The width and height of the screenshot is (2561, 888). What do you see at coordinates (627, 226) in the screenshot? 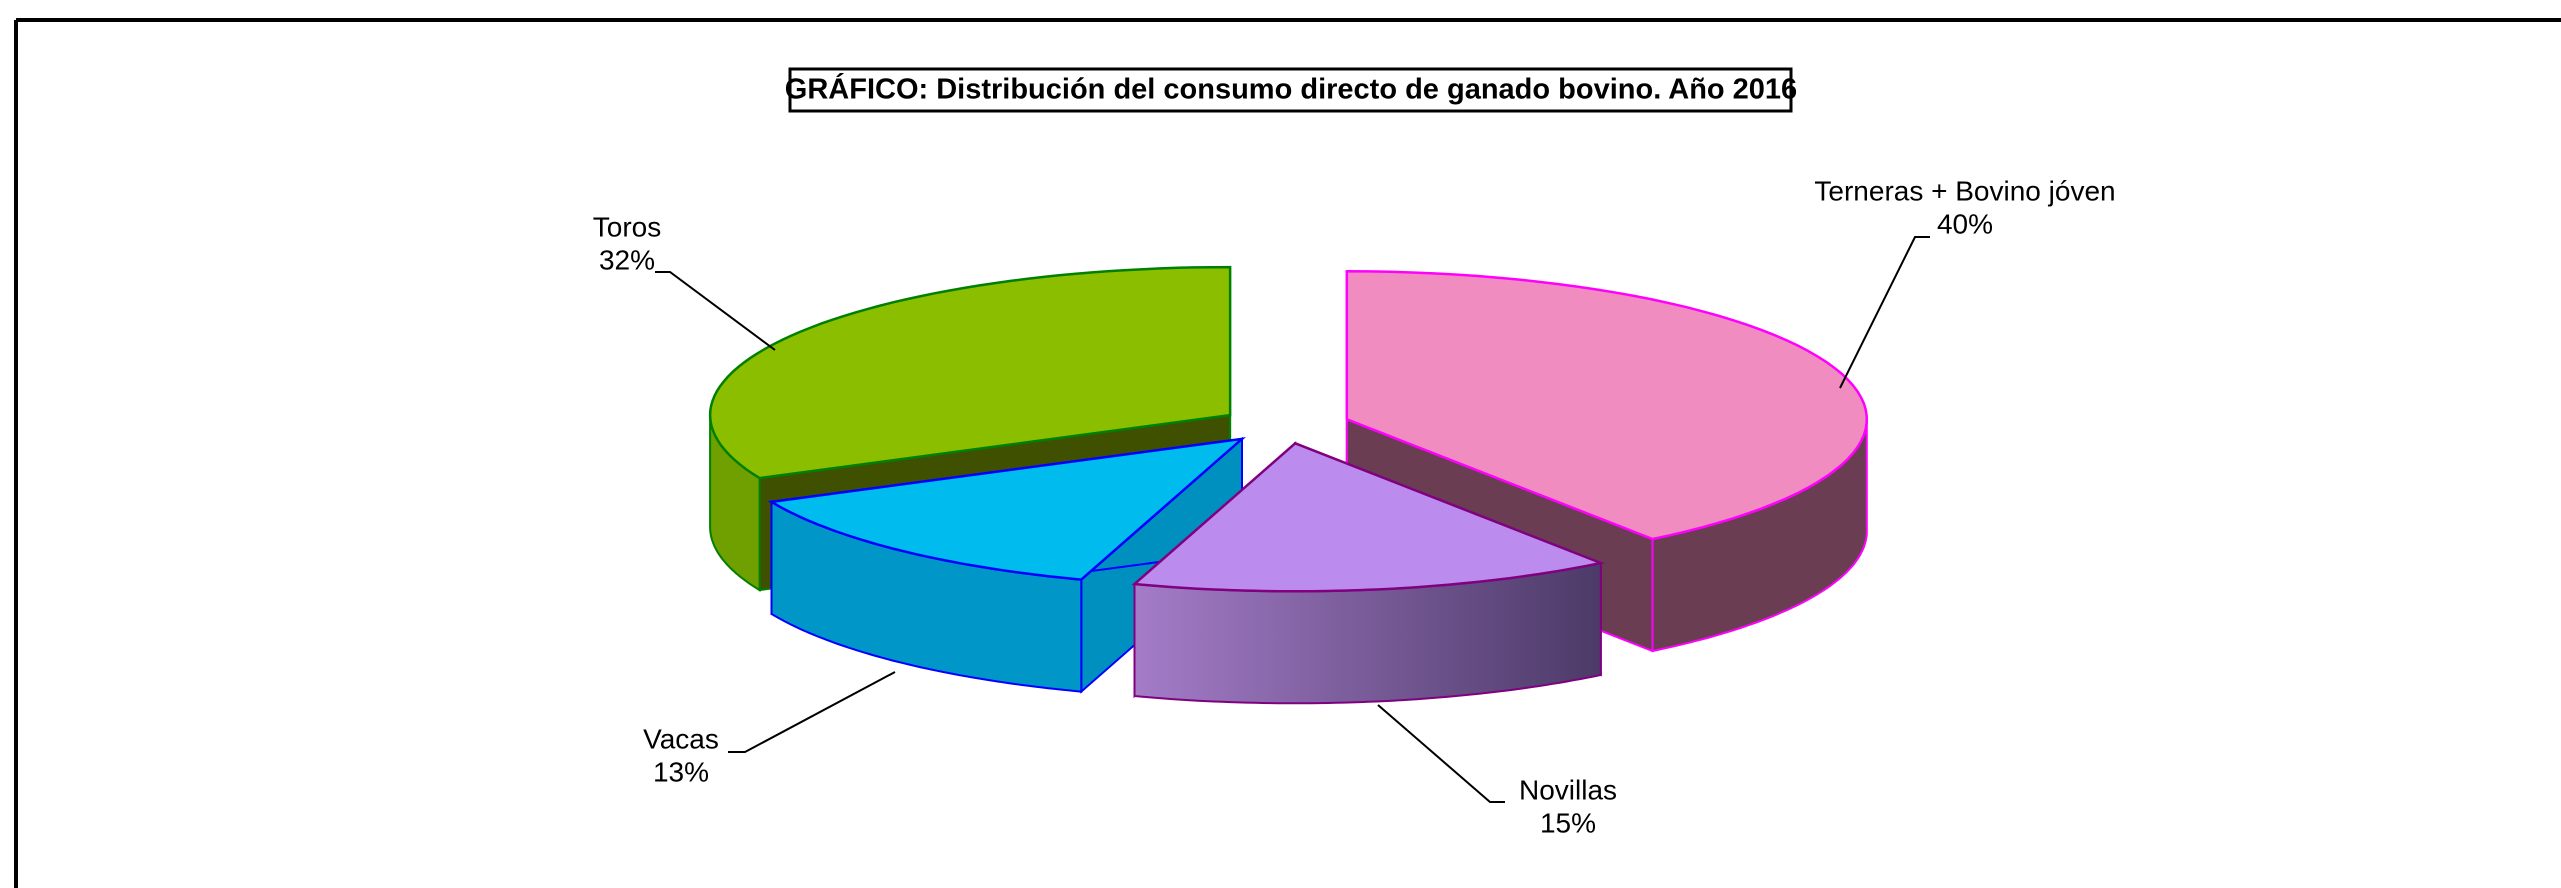
I see `slice-label: Toros` at bounding box center [627, 226].